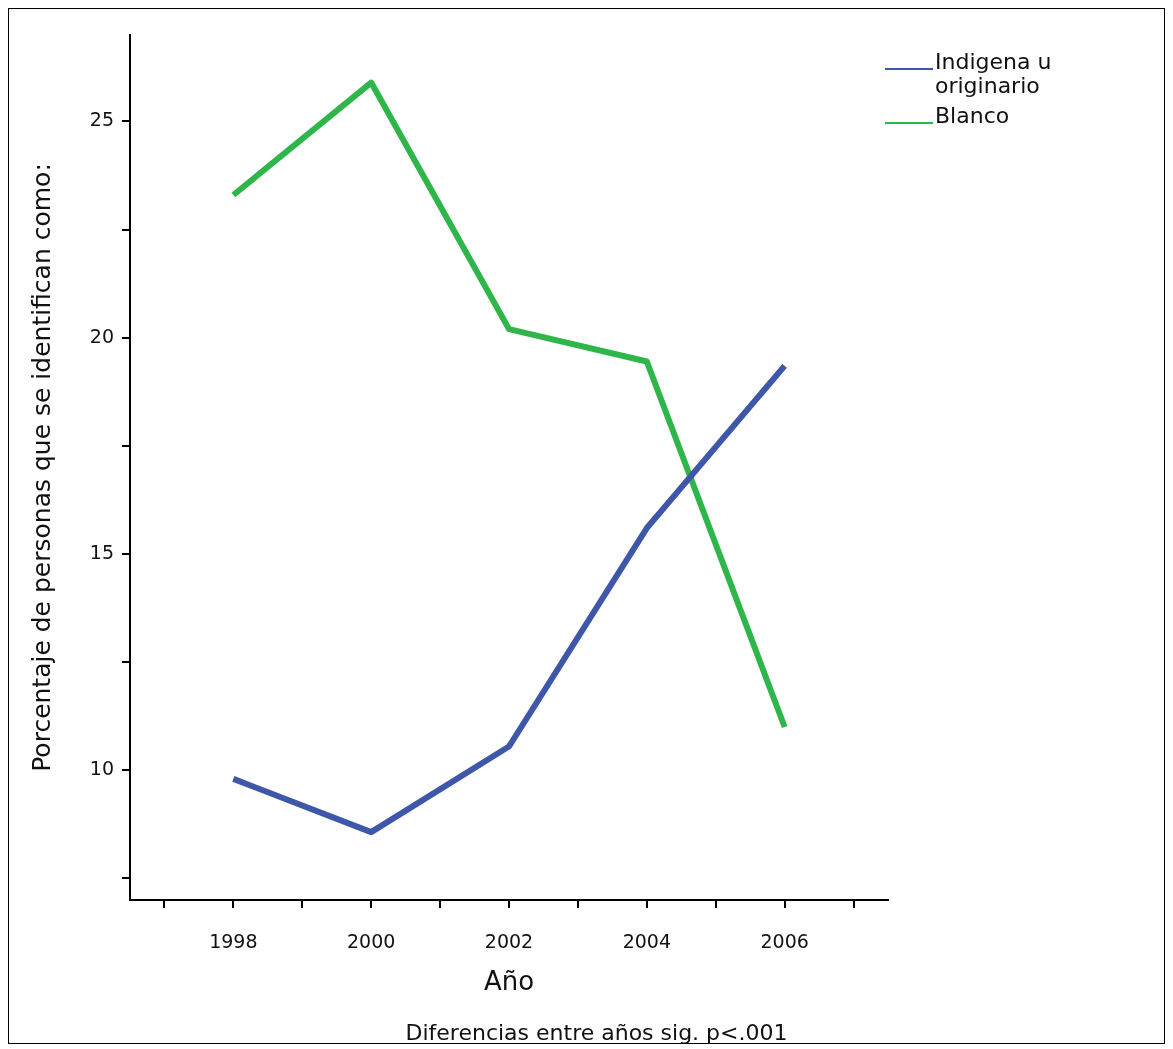  Describe the element at coordinates (509, 941) in the screenshot. I see `x-tick-label: 2002` at that location.